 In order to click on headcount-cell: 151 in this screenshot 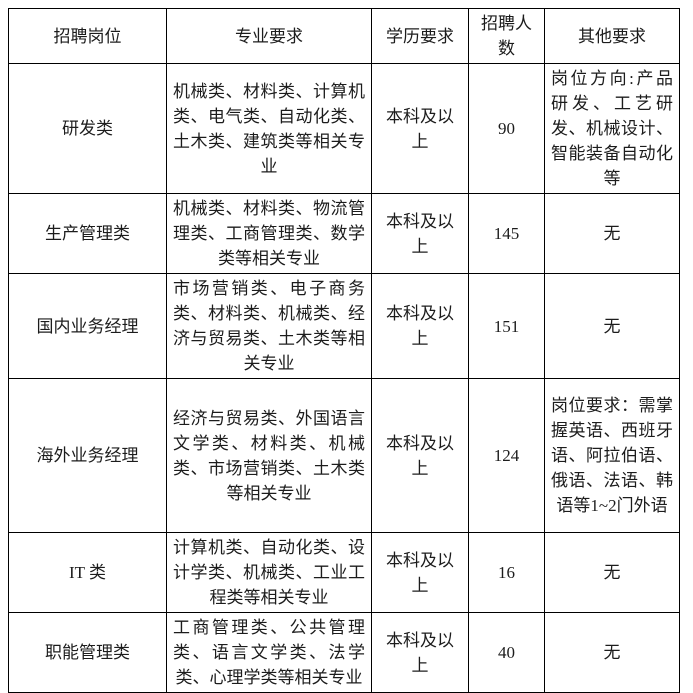, I will do `click(506, 326)`.